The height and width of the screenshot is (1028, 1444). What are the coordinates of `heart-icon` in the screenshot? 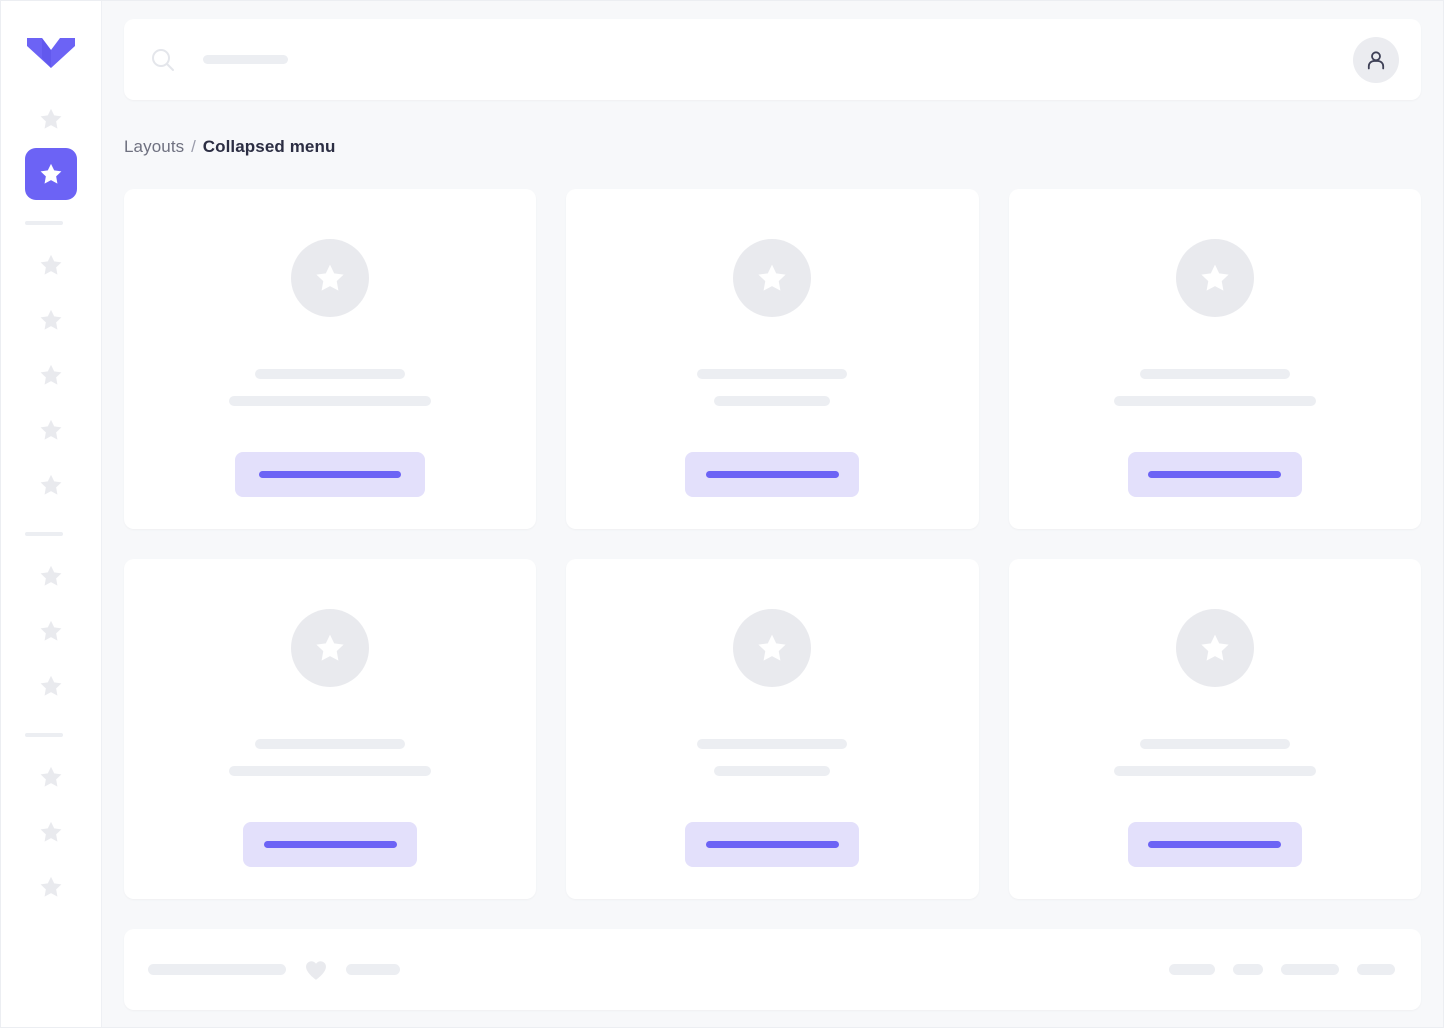 It's located at (316, 970).